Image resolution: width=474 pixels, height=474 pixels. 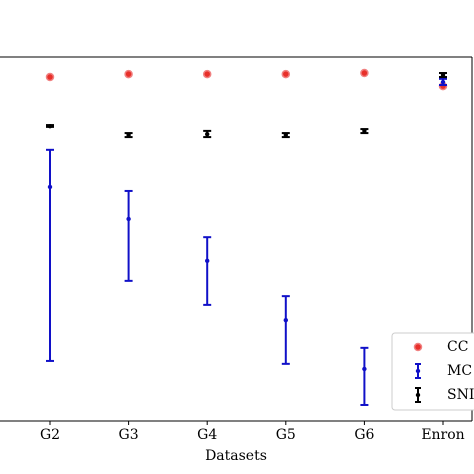 What do you see at coordinates (457, 347) in the screenshot?
I see `legend-label: CC` at bounding box center [457, 347].